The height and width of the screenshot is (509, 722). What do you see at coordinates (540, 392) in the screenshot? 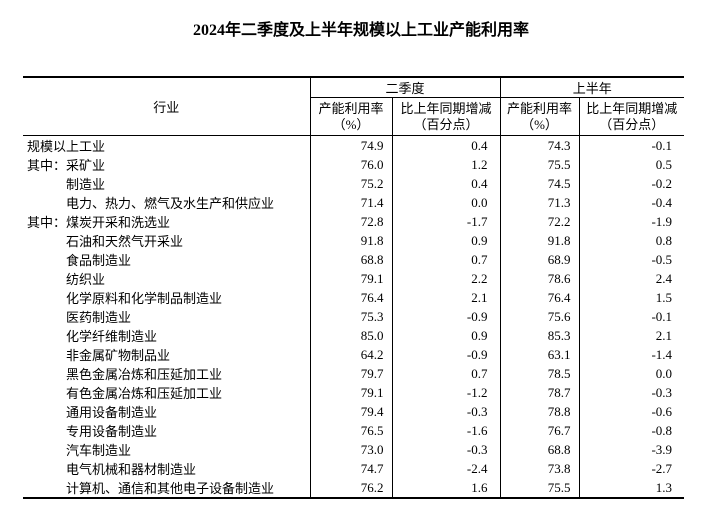
I see `h1-utilization-cell: 78.7` at bounding box center [540, 392].